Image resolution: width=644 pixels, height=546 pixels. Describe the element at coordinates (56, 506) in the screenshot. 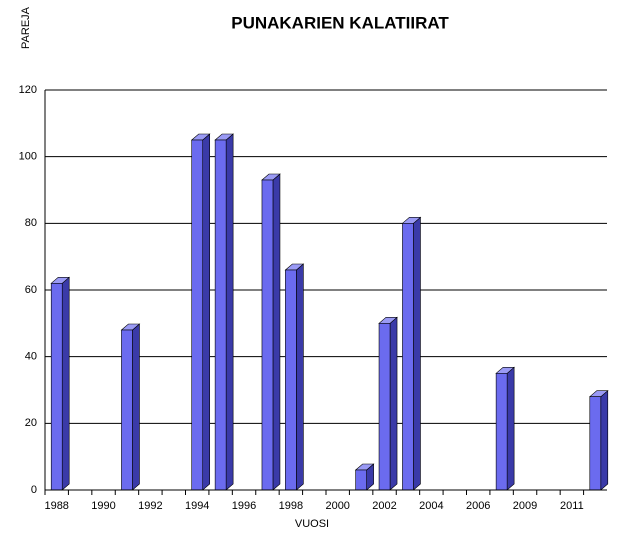

I see `x-tick-label: 1988` at that location.